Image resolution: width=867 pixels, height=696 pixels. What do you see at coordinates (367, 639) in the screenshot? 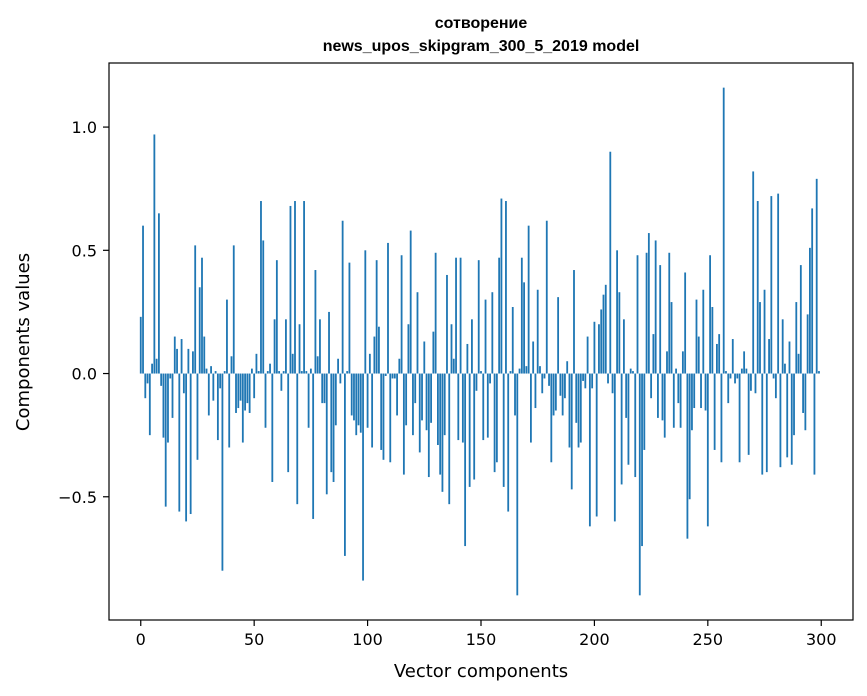
I see `x-tick-label: 100` at bounding box center [367, 639].